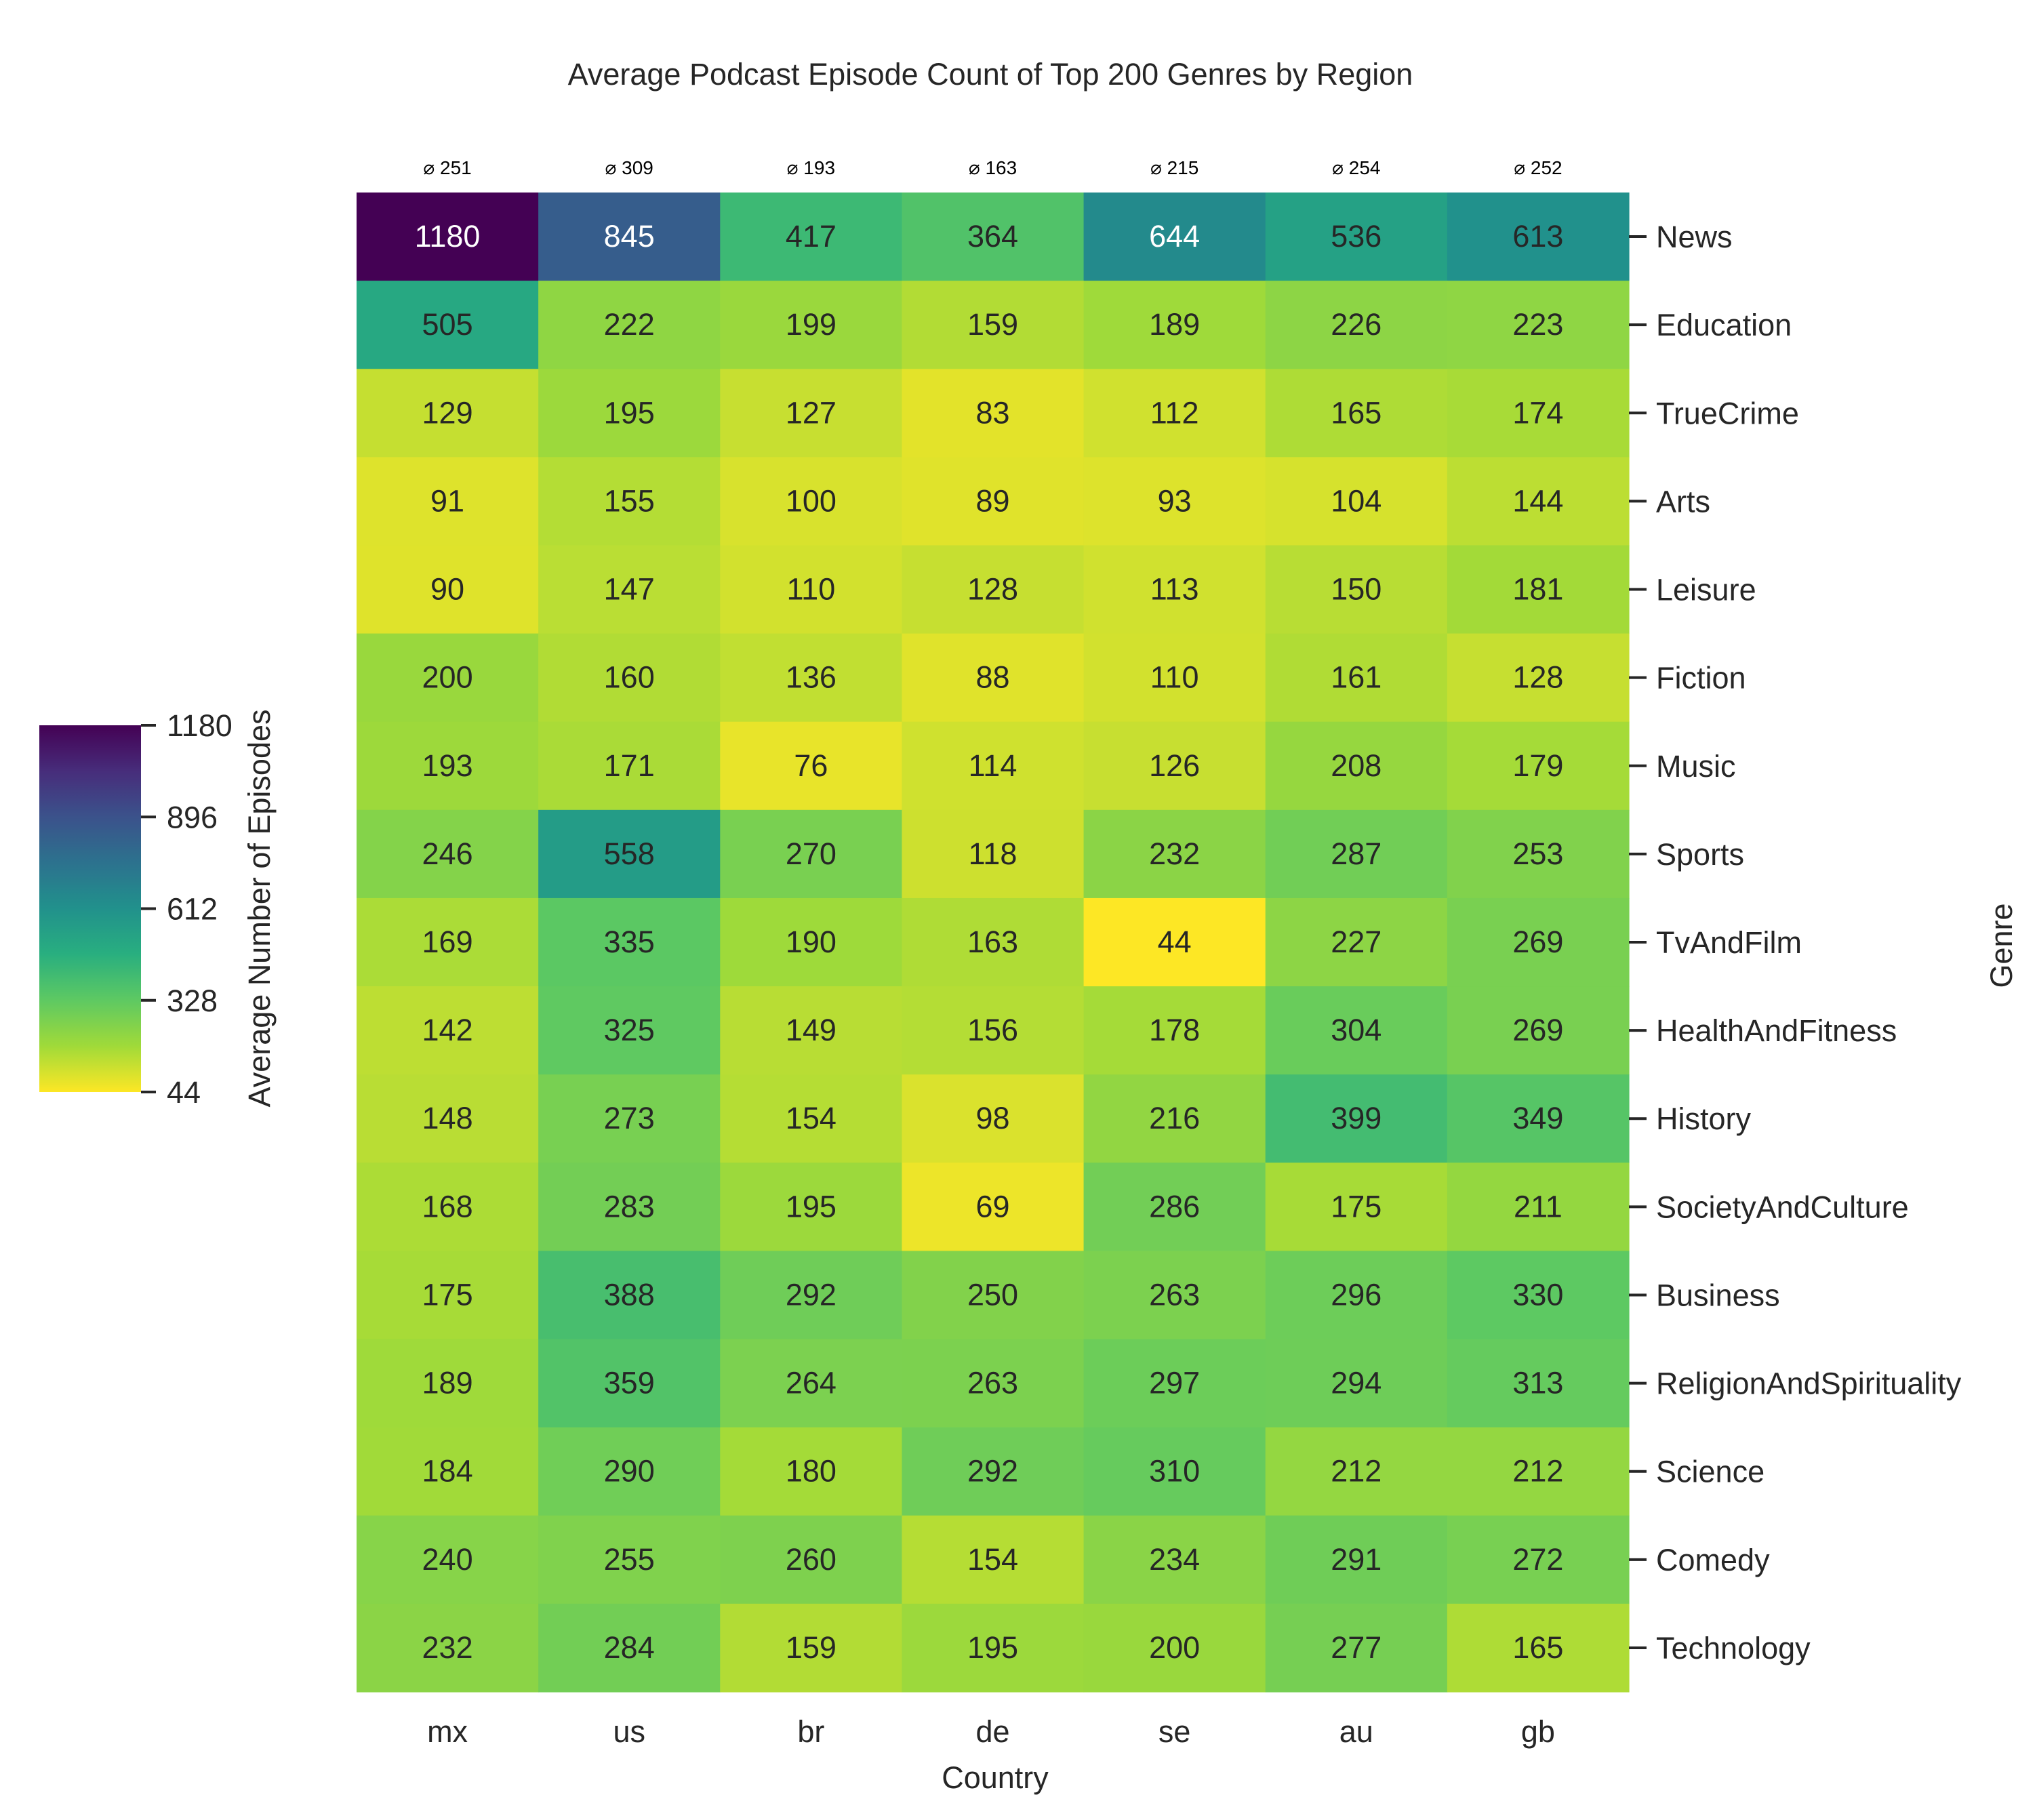 This screenshot has width=2037, height=1820. I want to click on y-tick-label: Education, so click(1724, 325).